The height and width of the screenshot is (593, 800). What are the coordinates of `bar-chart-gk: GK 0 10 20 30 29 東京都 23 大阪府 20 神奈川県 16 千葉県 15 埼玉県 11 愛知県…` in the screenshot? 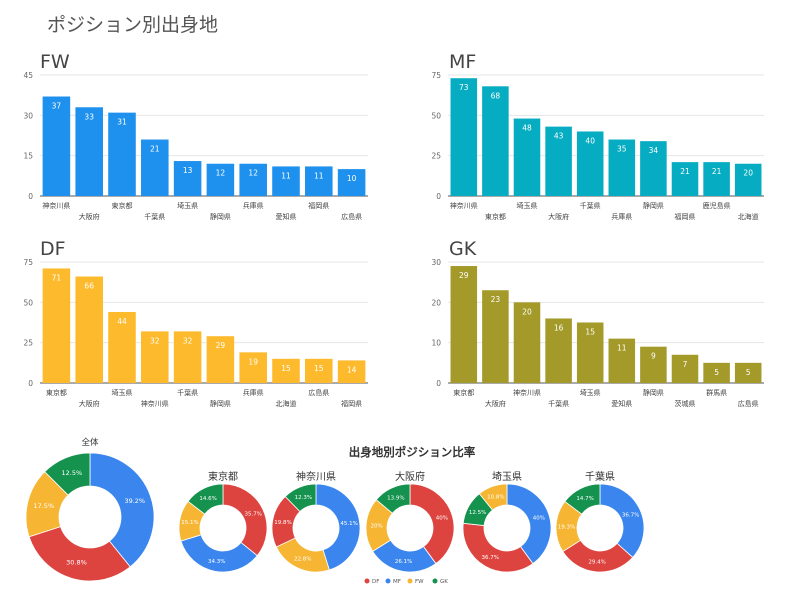 It's located at (597, 323).